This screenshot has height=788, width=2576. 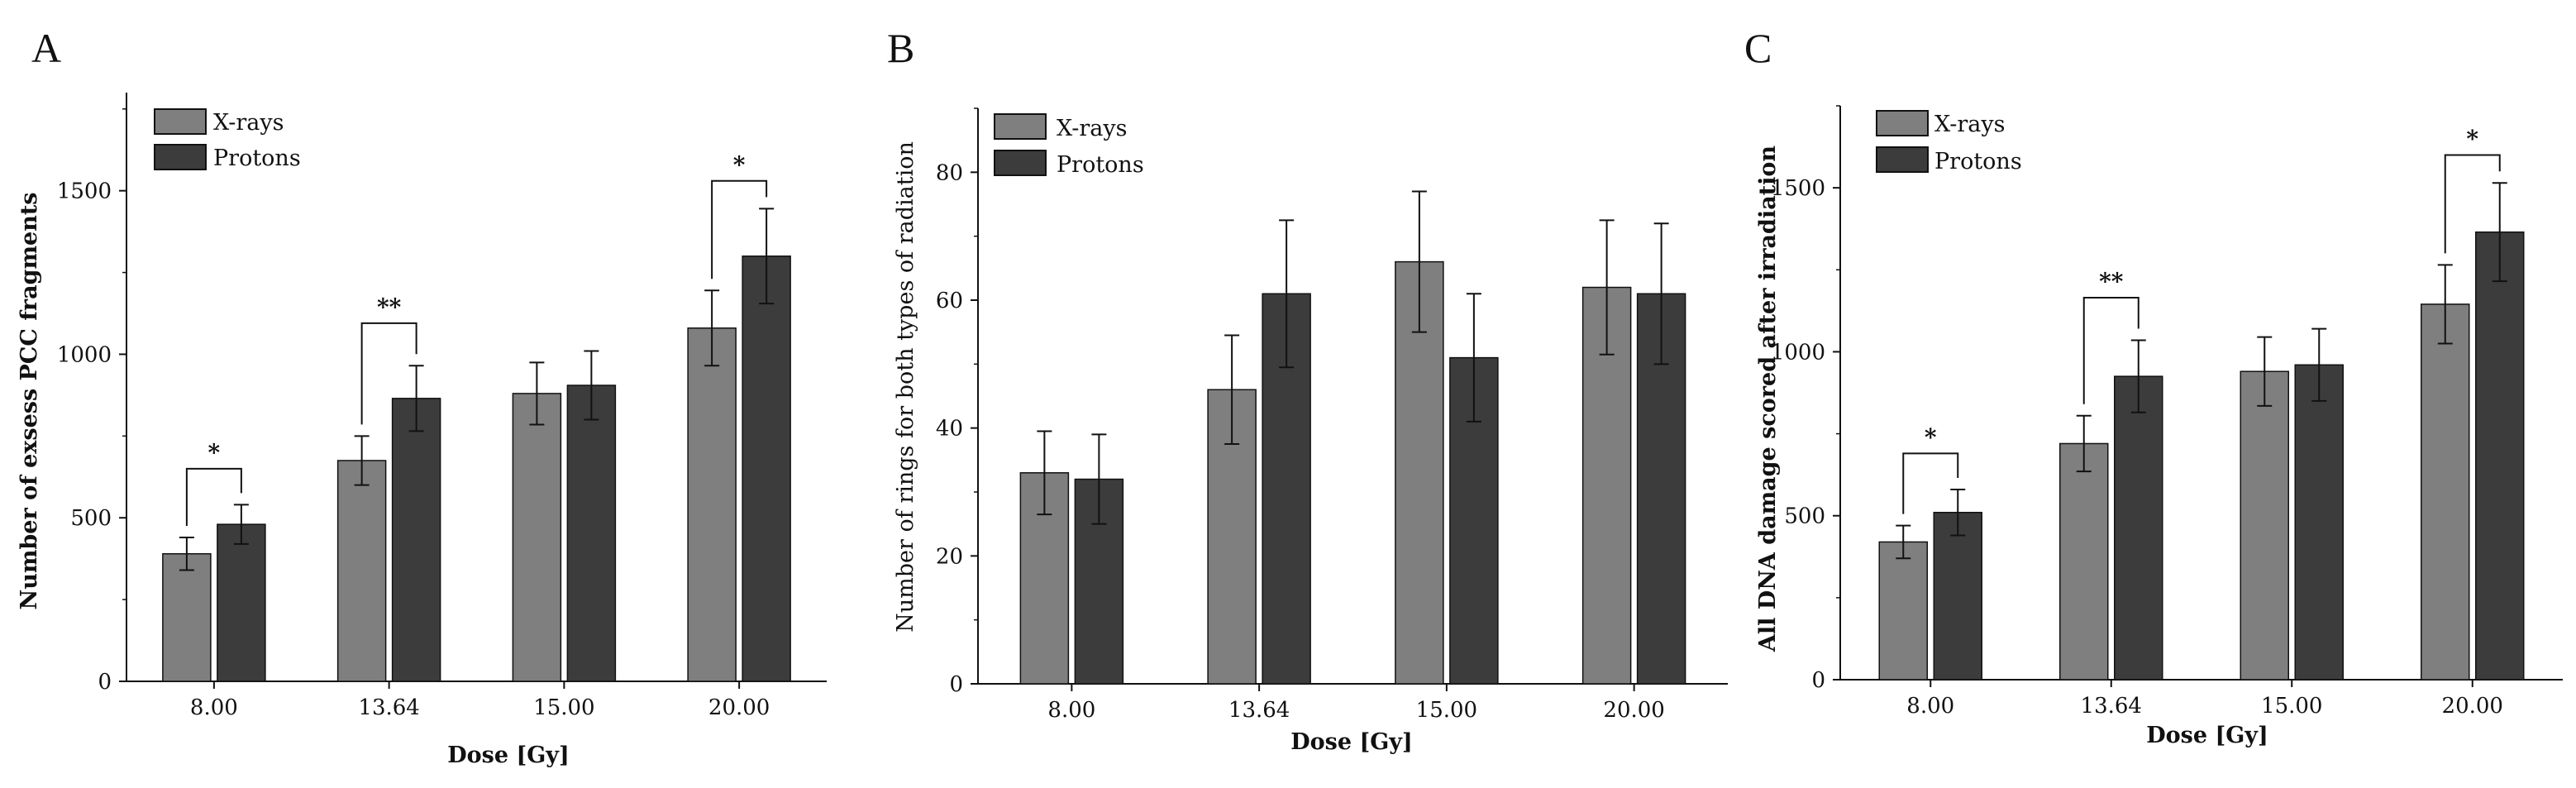 What do you see at coordinates (1446, 711) in the screenshot?
I see `x-tick-label-b: 15.00` at bounding box center [1446, 711].